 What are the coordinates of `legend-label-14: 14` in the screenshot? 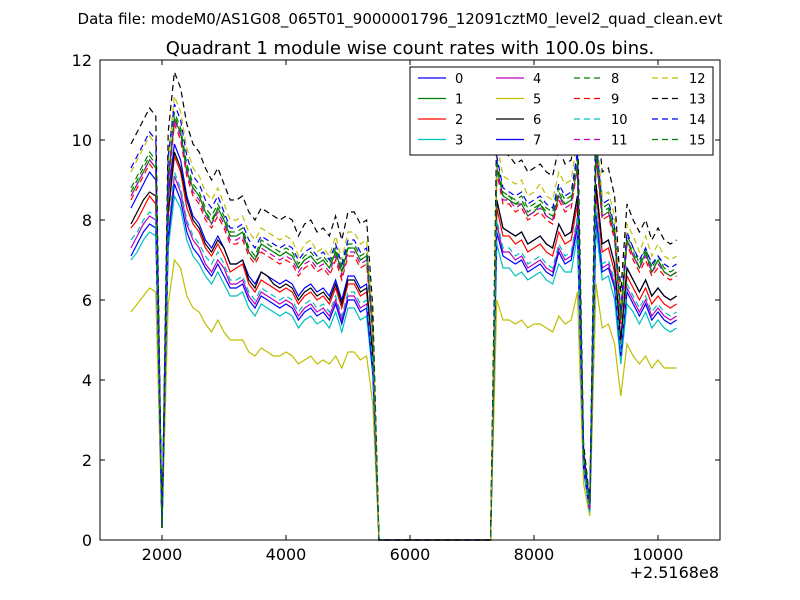 It's located at (697, 120).